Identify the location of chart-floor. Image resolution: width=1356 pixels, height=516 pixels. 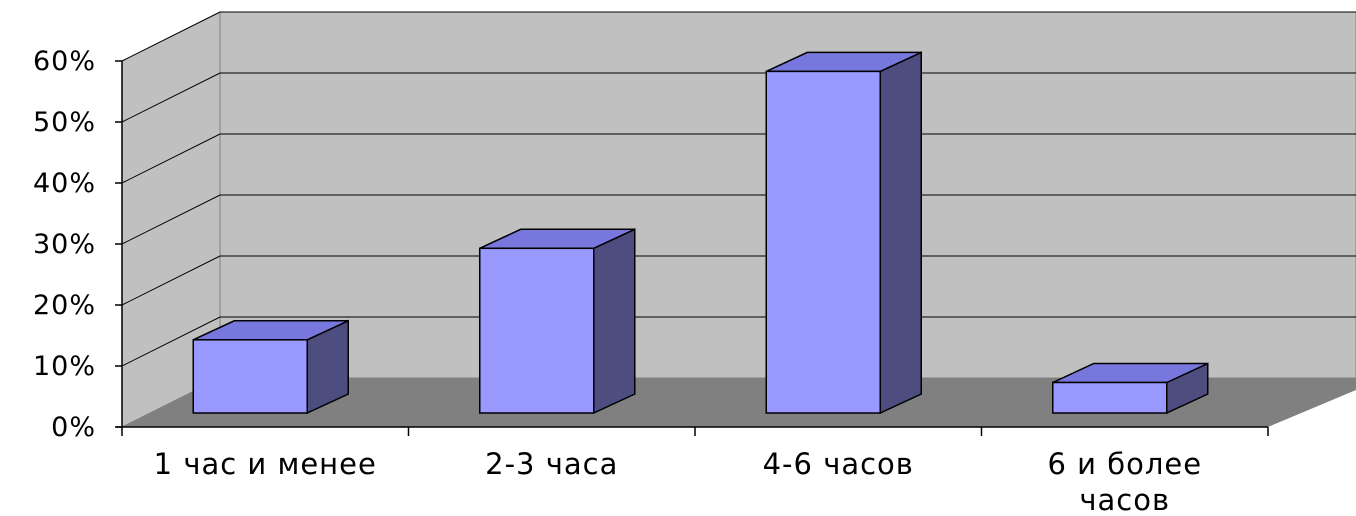
(739, 402).